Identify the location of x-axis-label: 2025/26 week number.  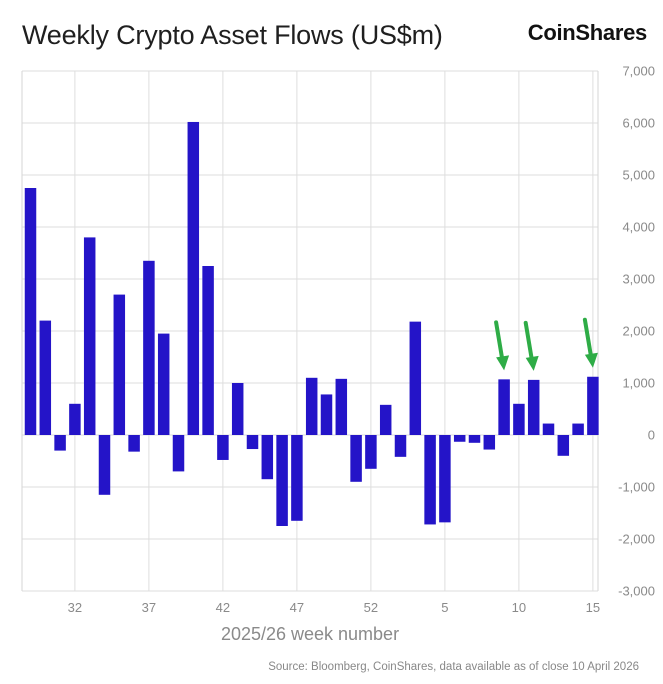
(310, 634).